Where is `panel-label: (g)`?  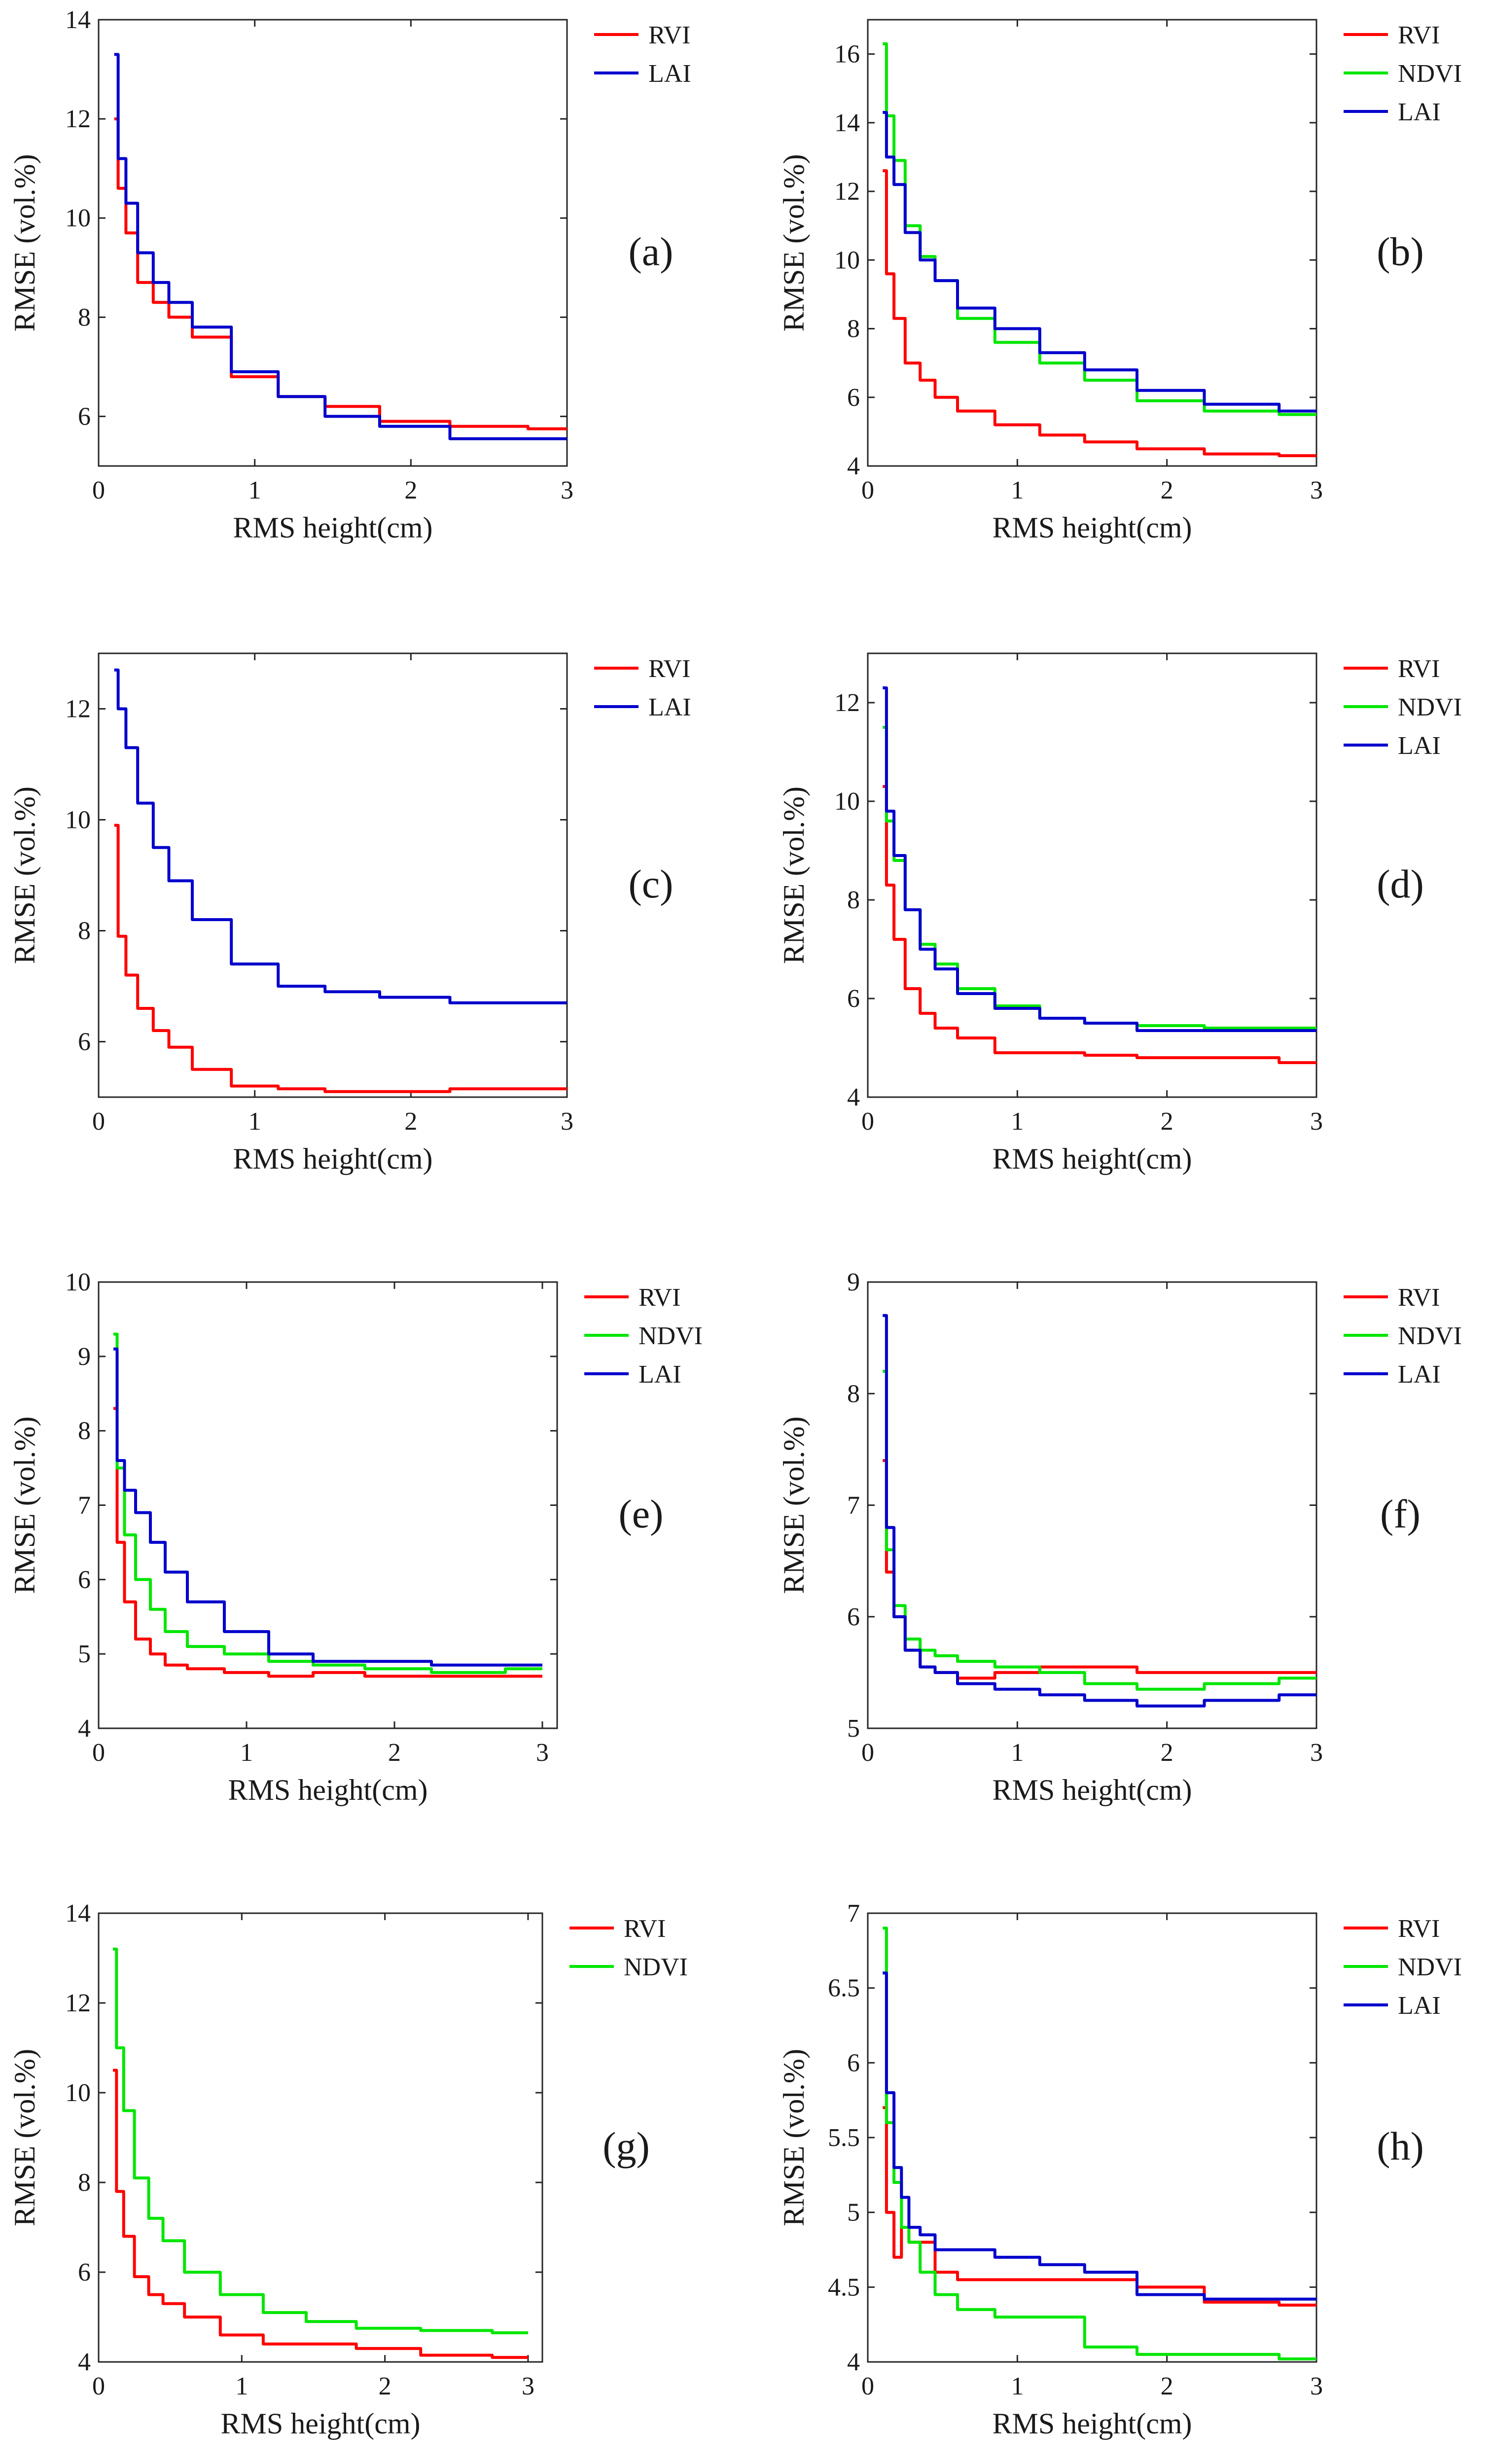 panel-label: (g) is located at coordinates (627, 2146).